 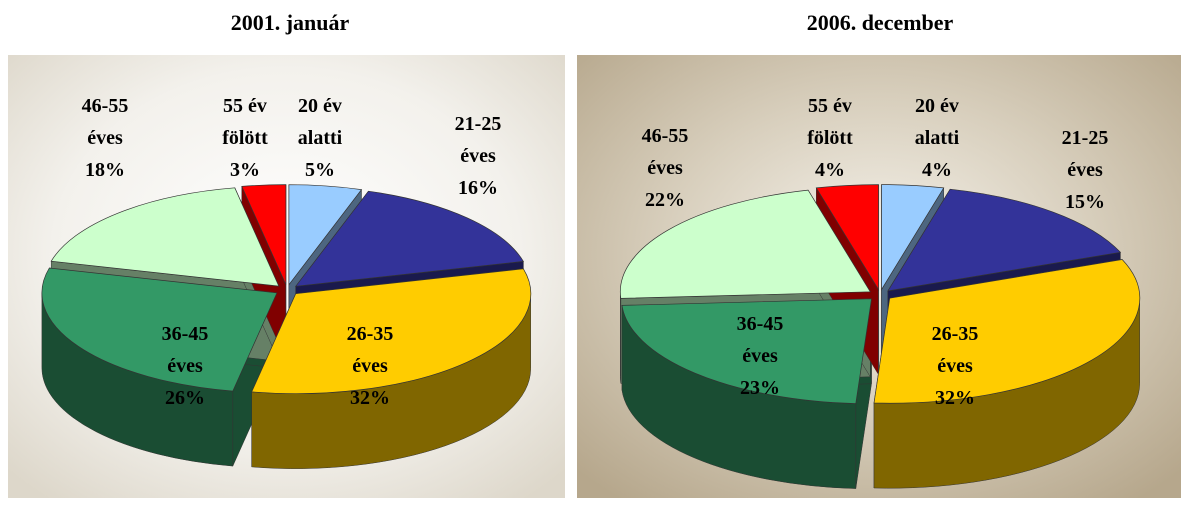 I want to click on value-label: 3%, so click(x=245, y=170).